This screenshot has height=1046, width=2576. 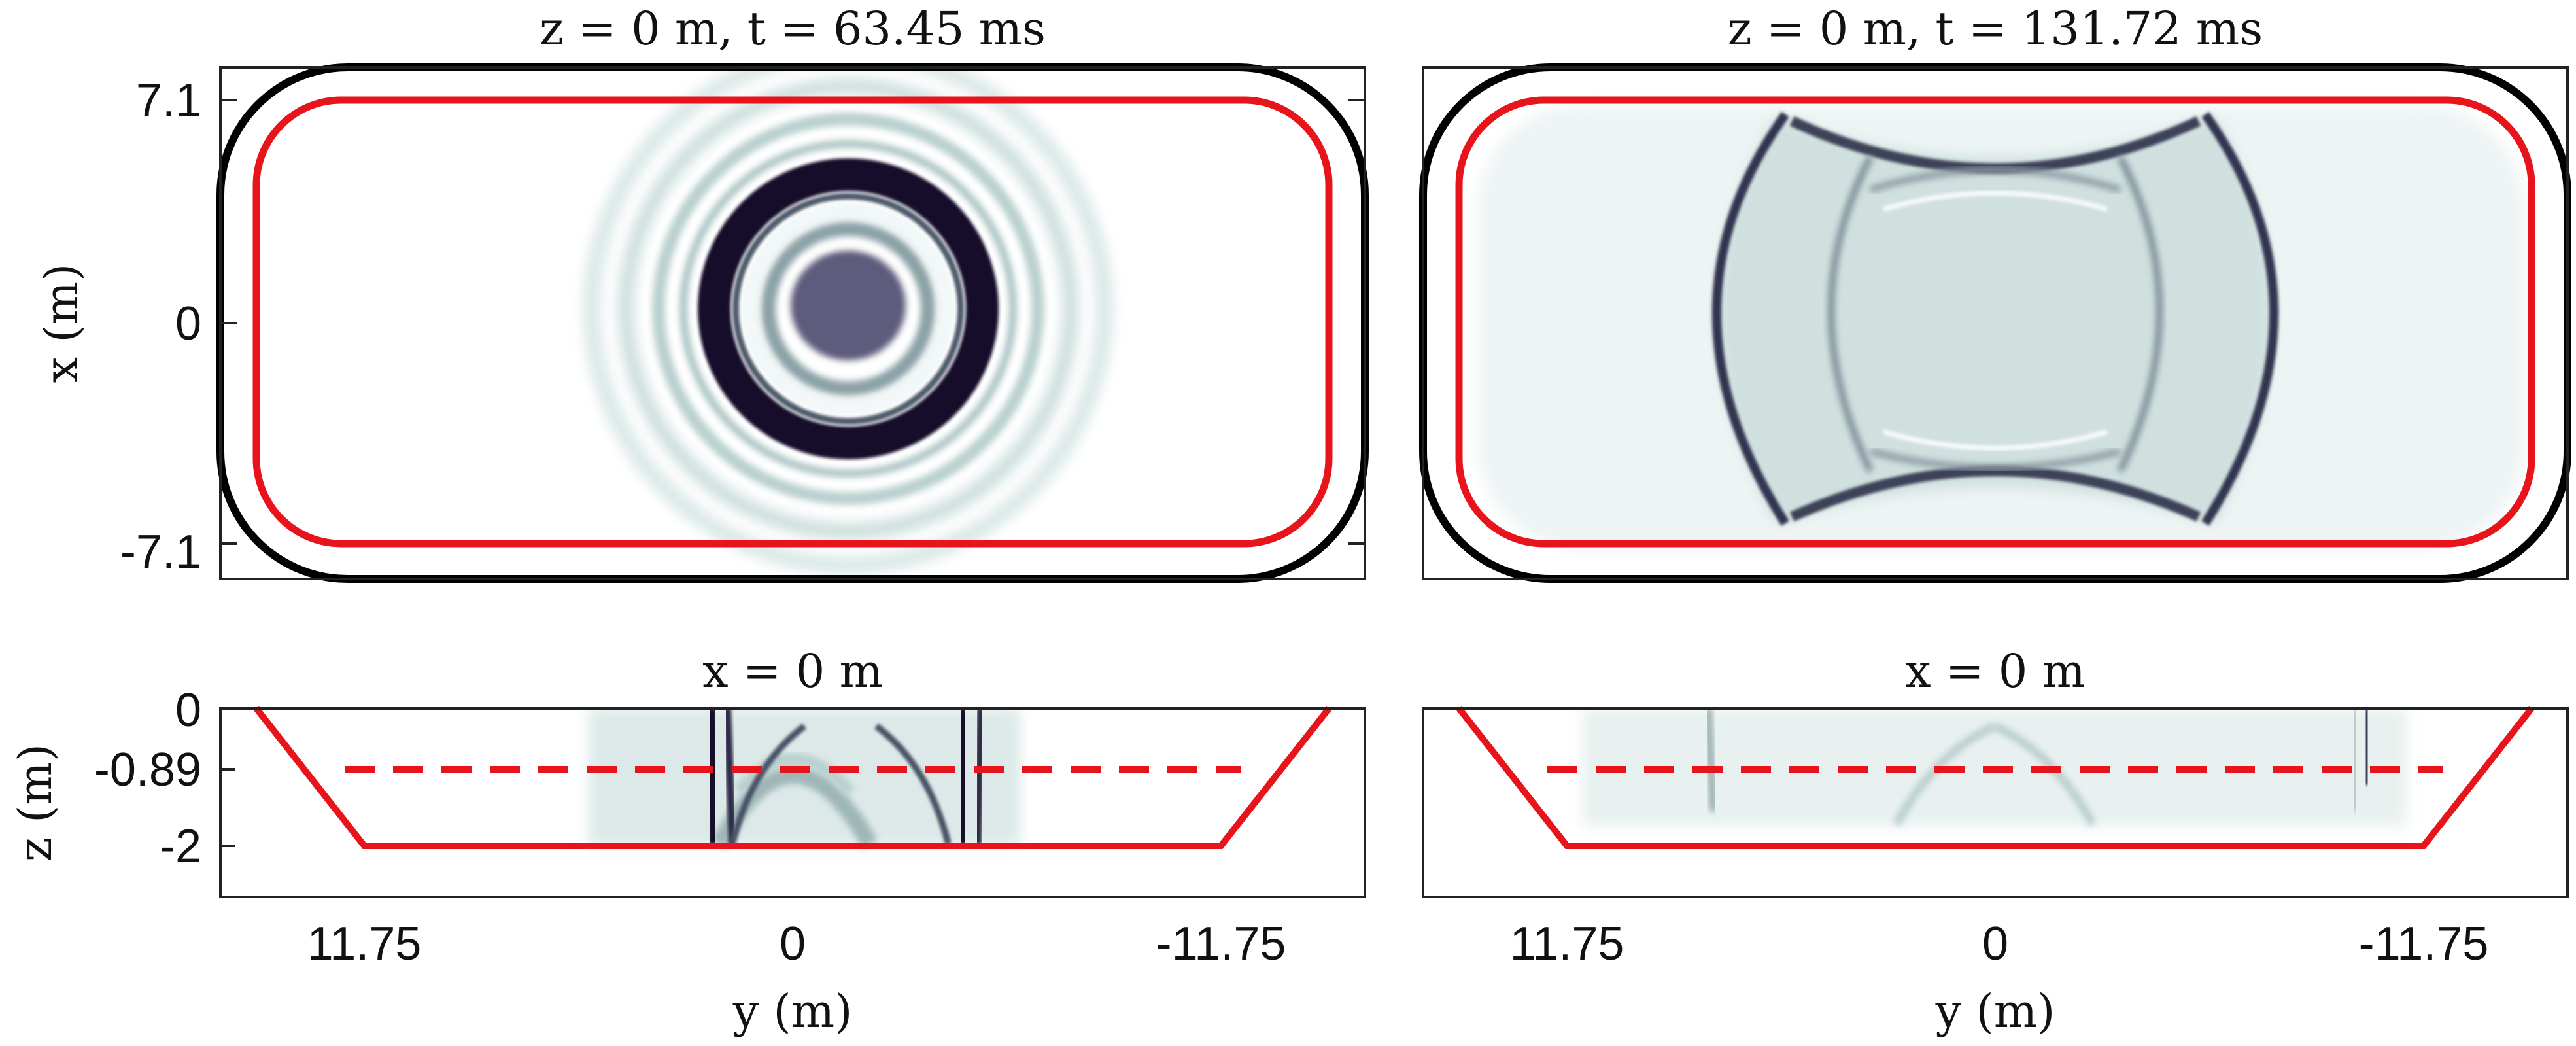 What do you see at coordinates (36, 803) in the screenshot?
I see `ylabel-bottom: z (m)` at bounding box center [36, 803].